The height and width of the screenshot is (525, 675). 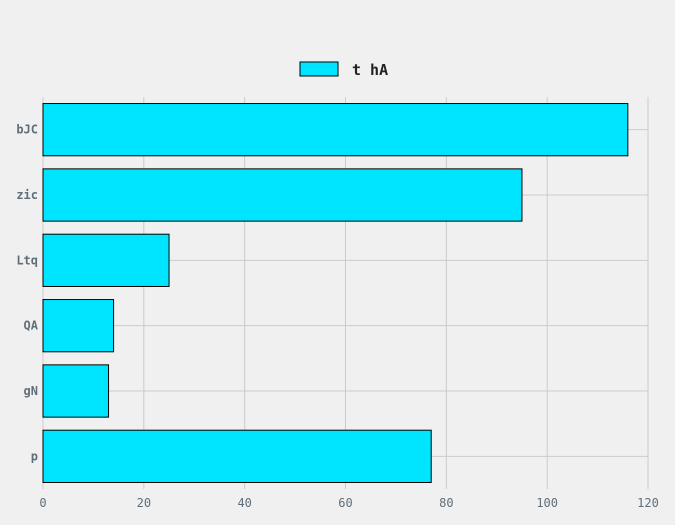 What do you see at coordinates (42, 503) in the screenshot?
I see `x-tick-label: 0` at bounding box center [42, 503].